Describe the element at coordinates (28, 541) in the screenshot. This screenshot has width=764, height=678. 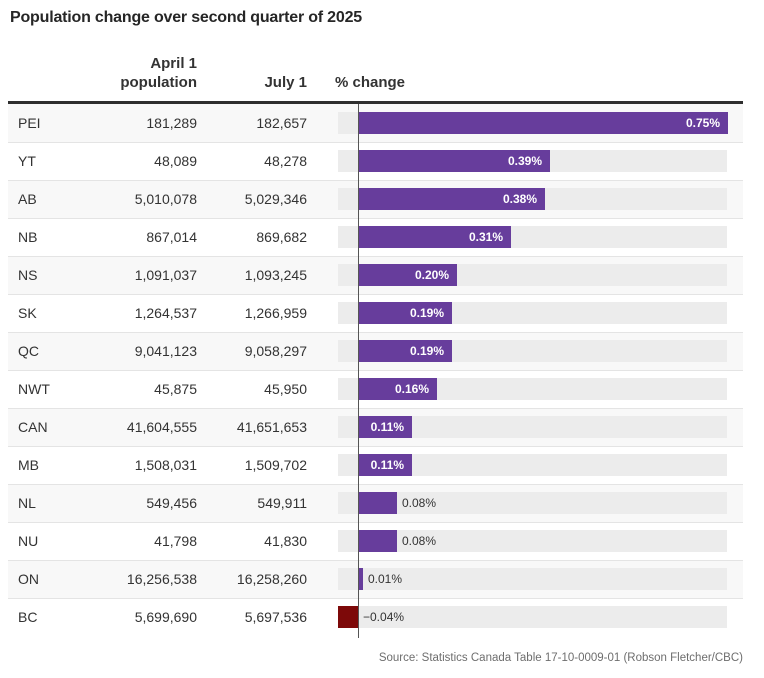
I see `region-label: NU` at that location.